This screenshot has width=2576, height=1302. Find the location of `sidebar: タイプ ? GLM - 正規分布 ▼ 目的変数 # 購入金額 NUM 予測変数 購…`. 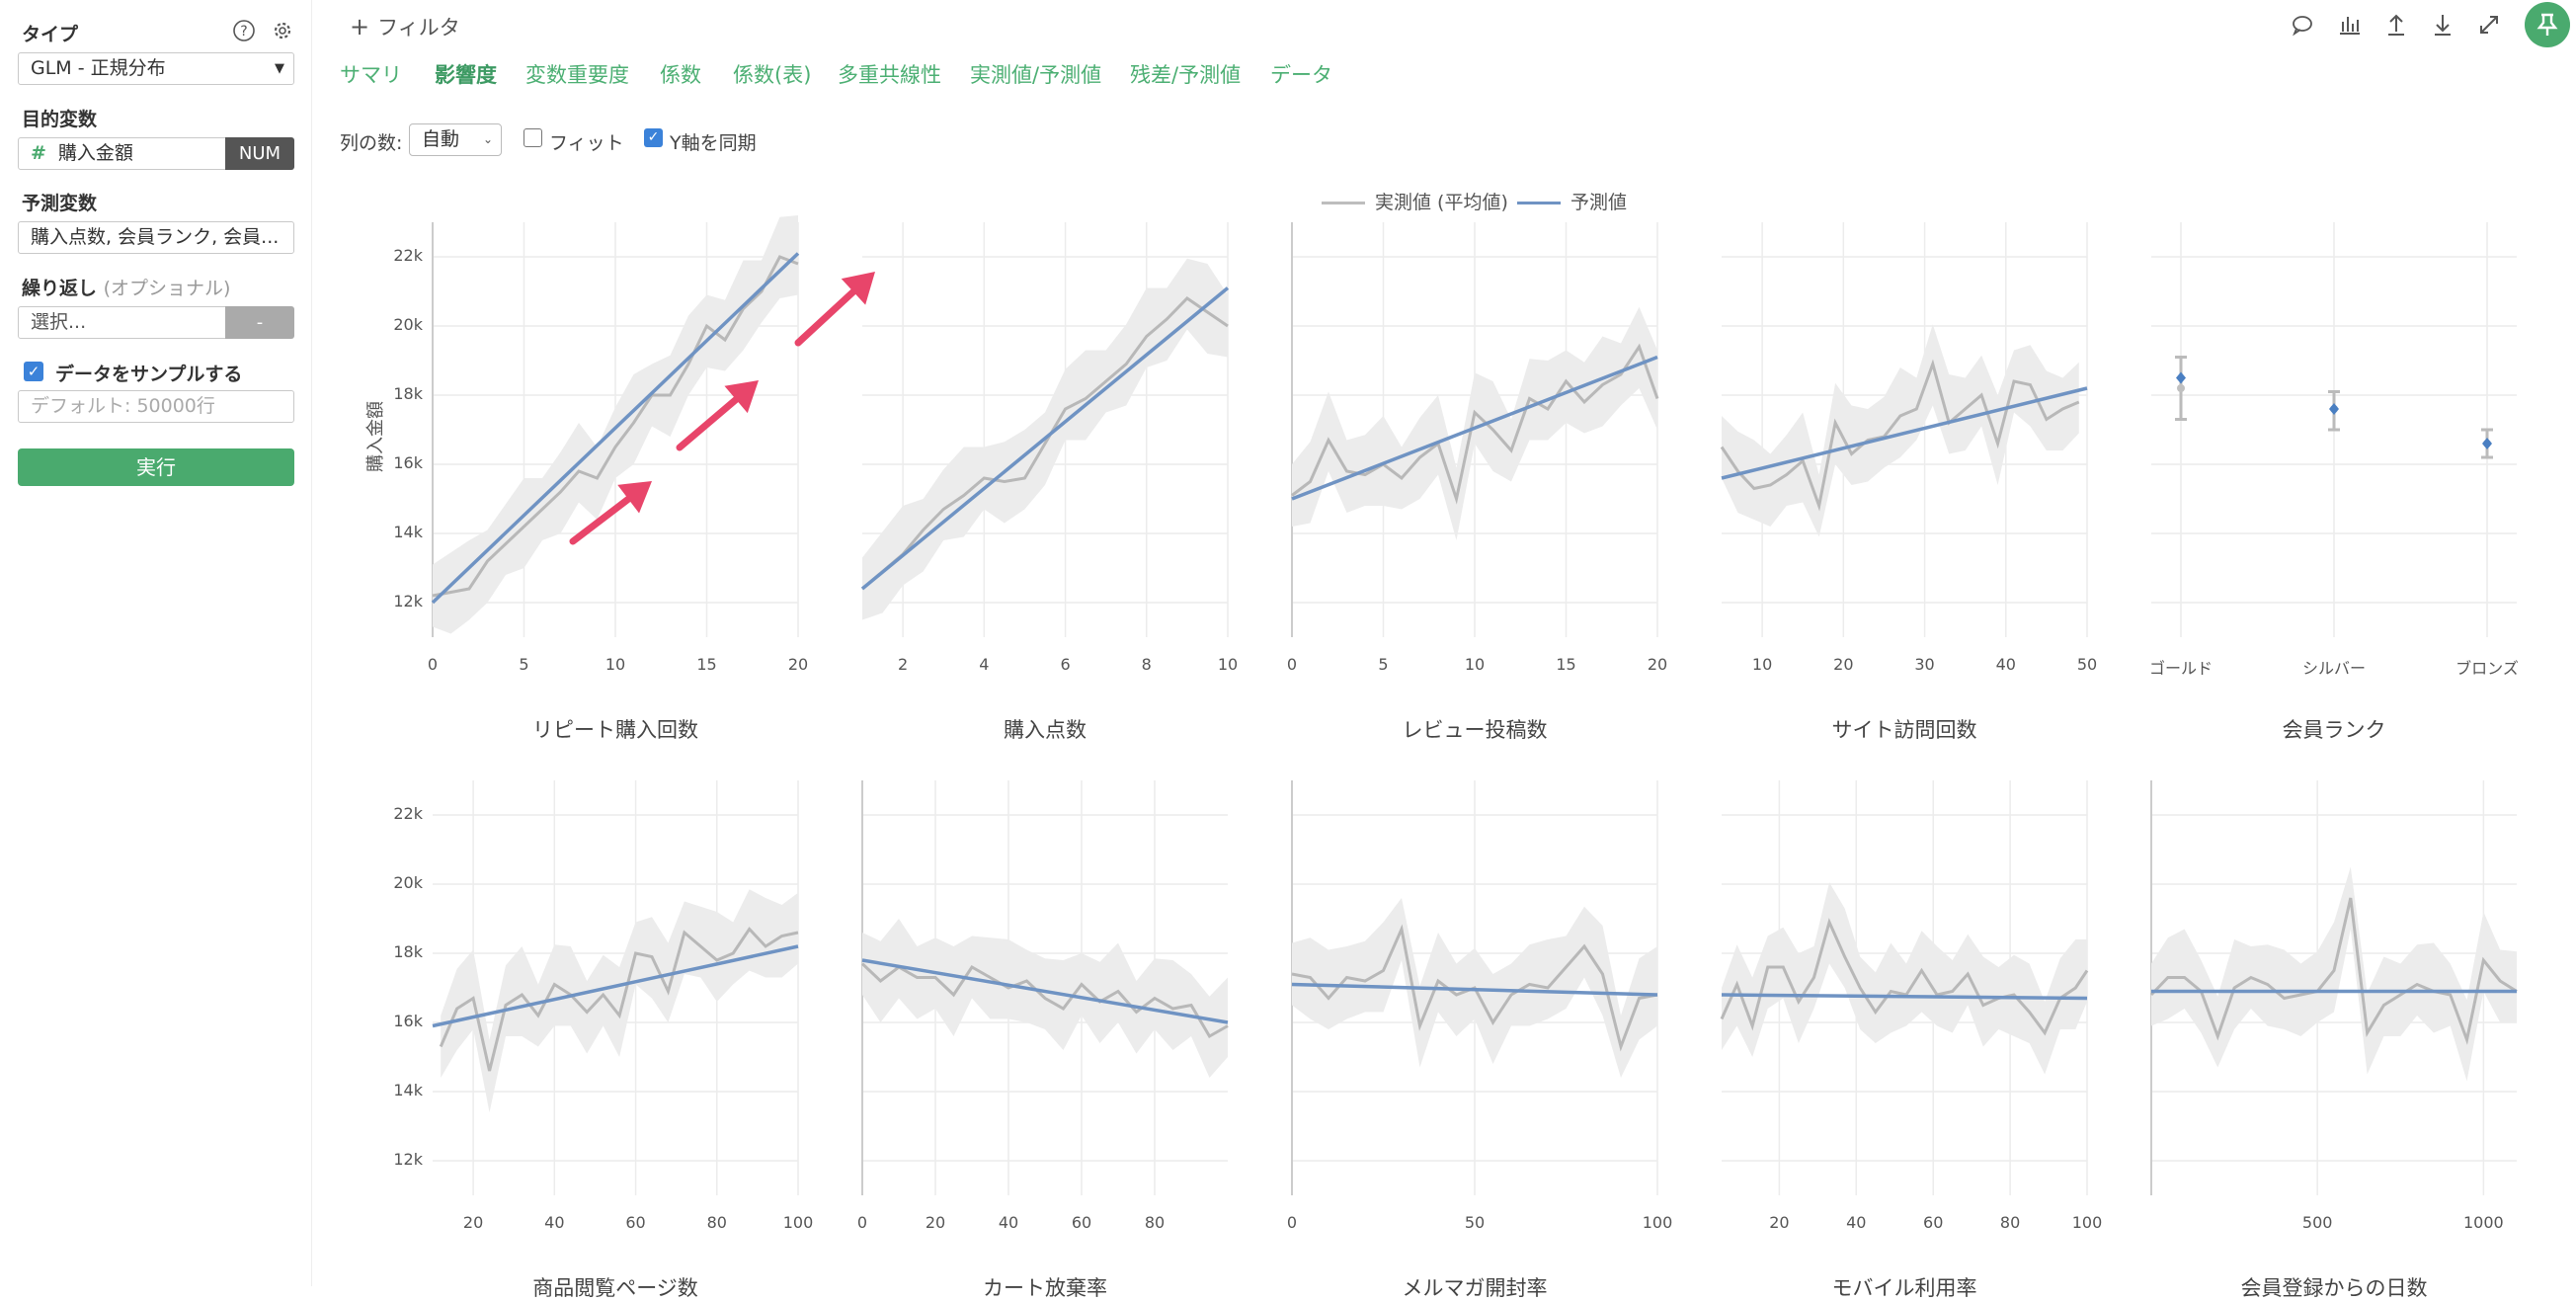

sidebar: タイプ ? GLM - 正規分布 ▼ 目的変数 # 購入金額 NUM 予測変数 購… is located at coordinates (156, 643).